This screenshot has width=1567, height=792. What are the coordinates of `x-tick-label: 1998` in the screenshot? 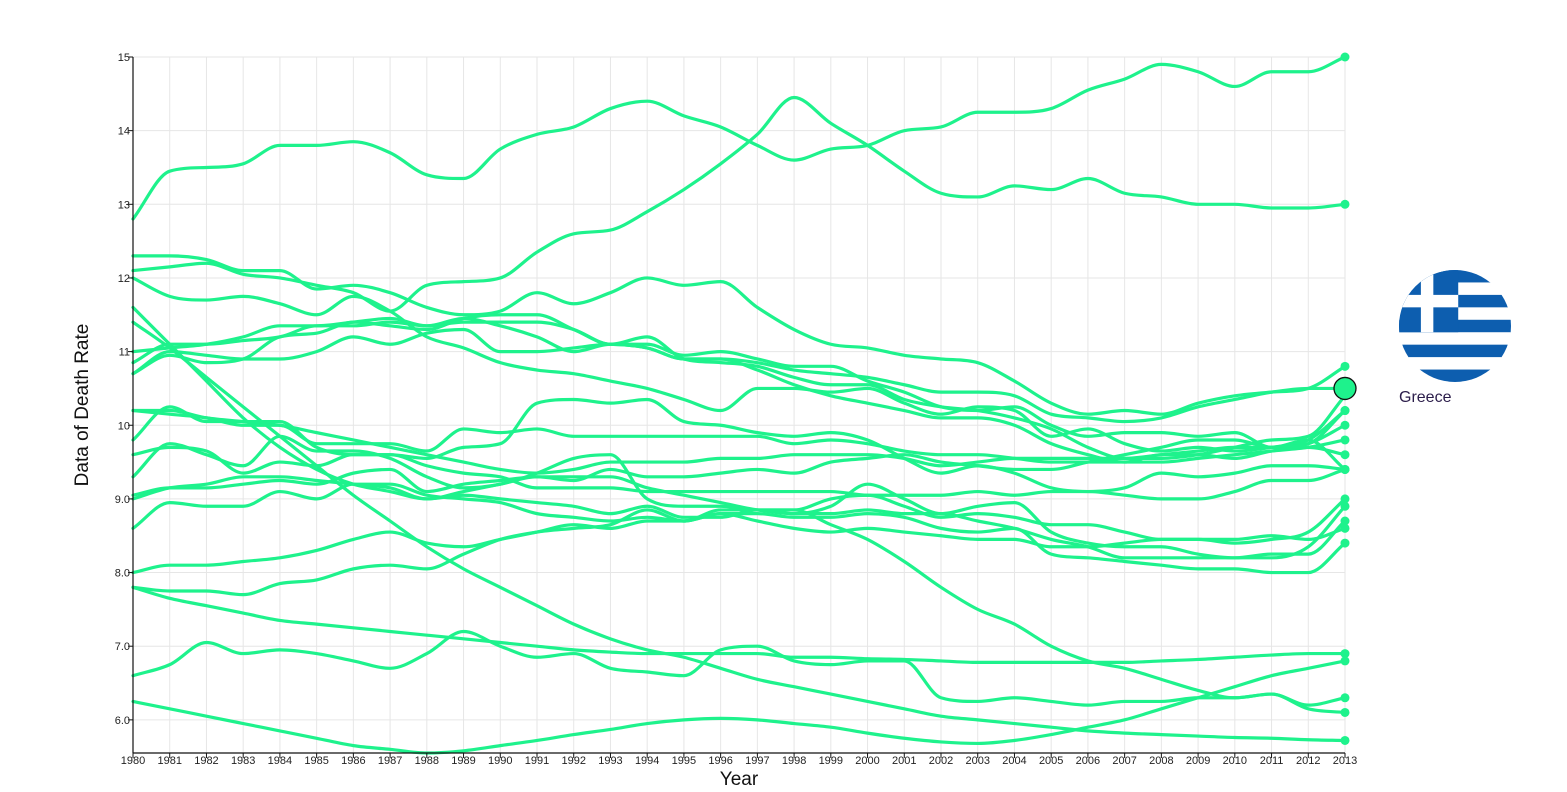 It's located at (794, 761).